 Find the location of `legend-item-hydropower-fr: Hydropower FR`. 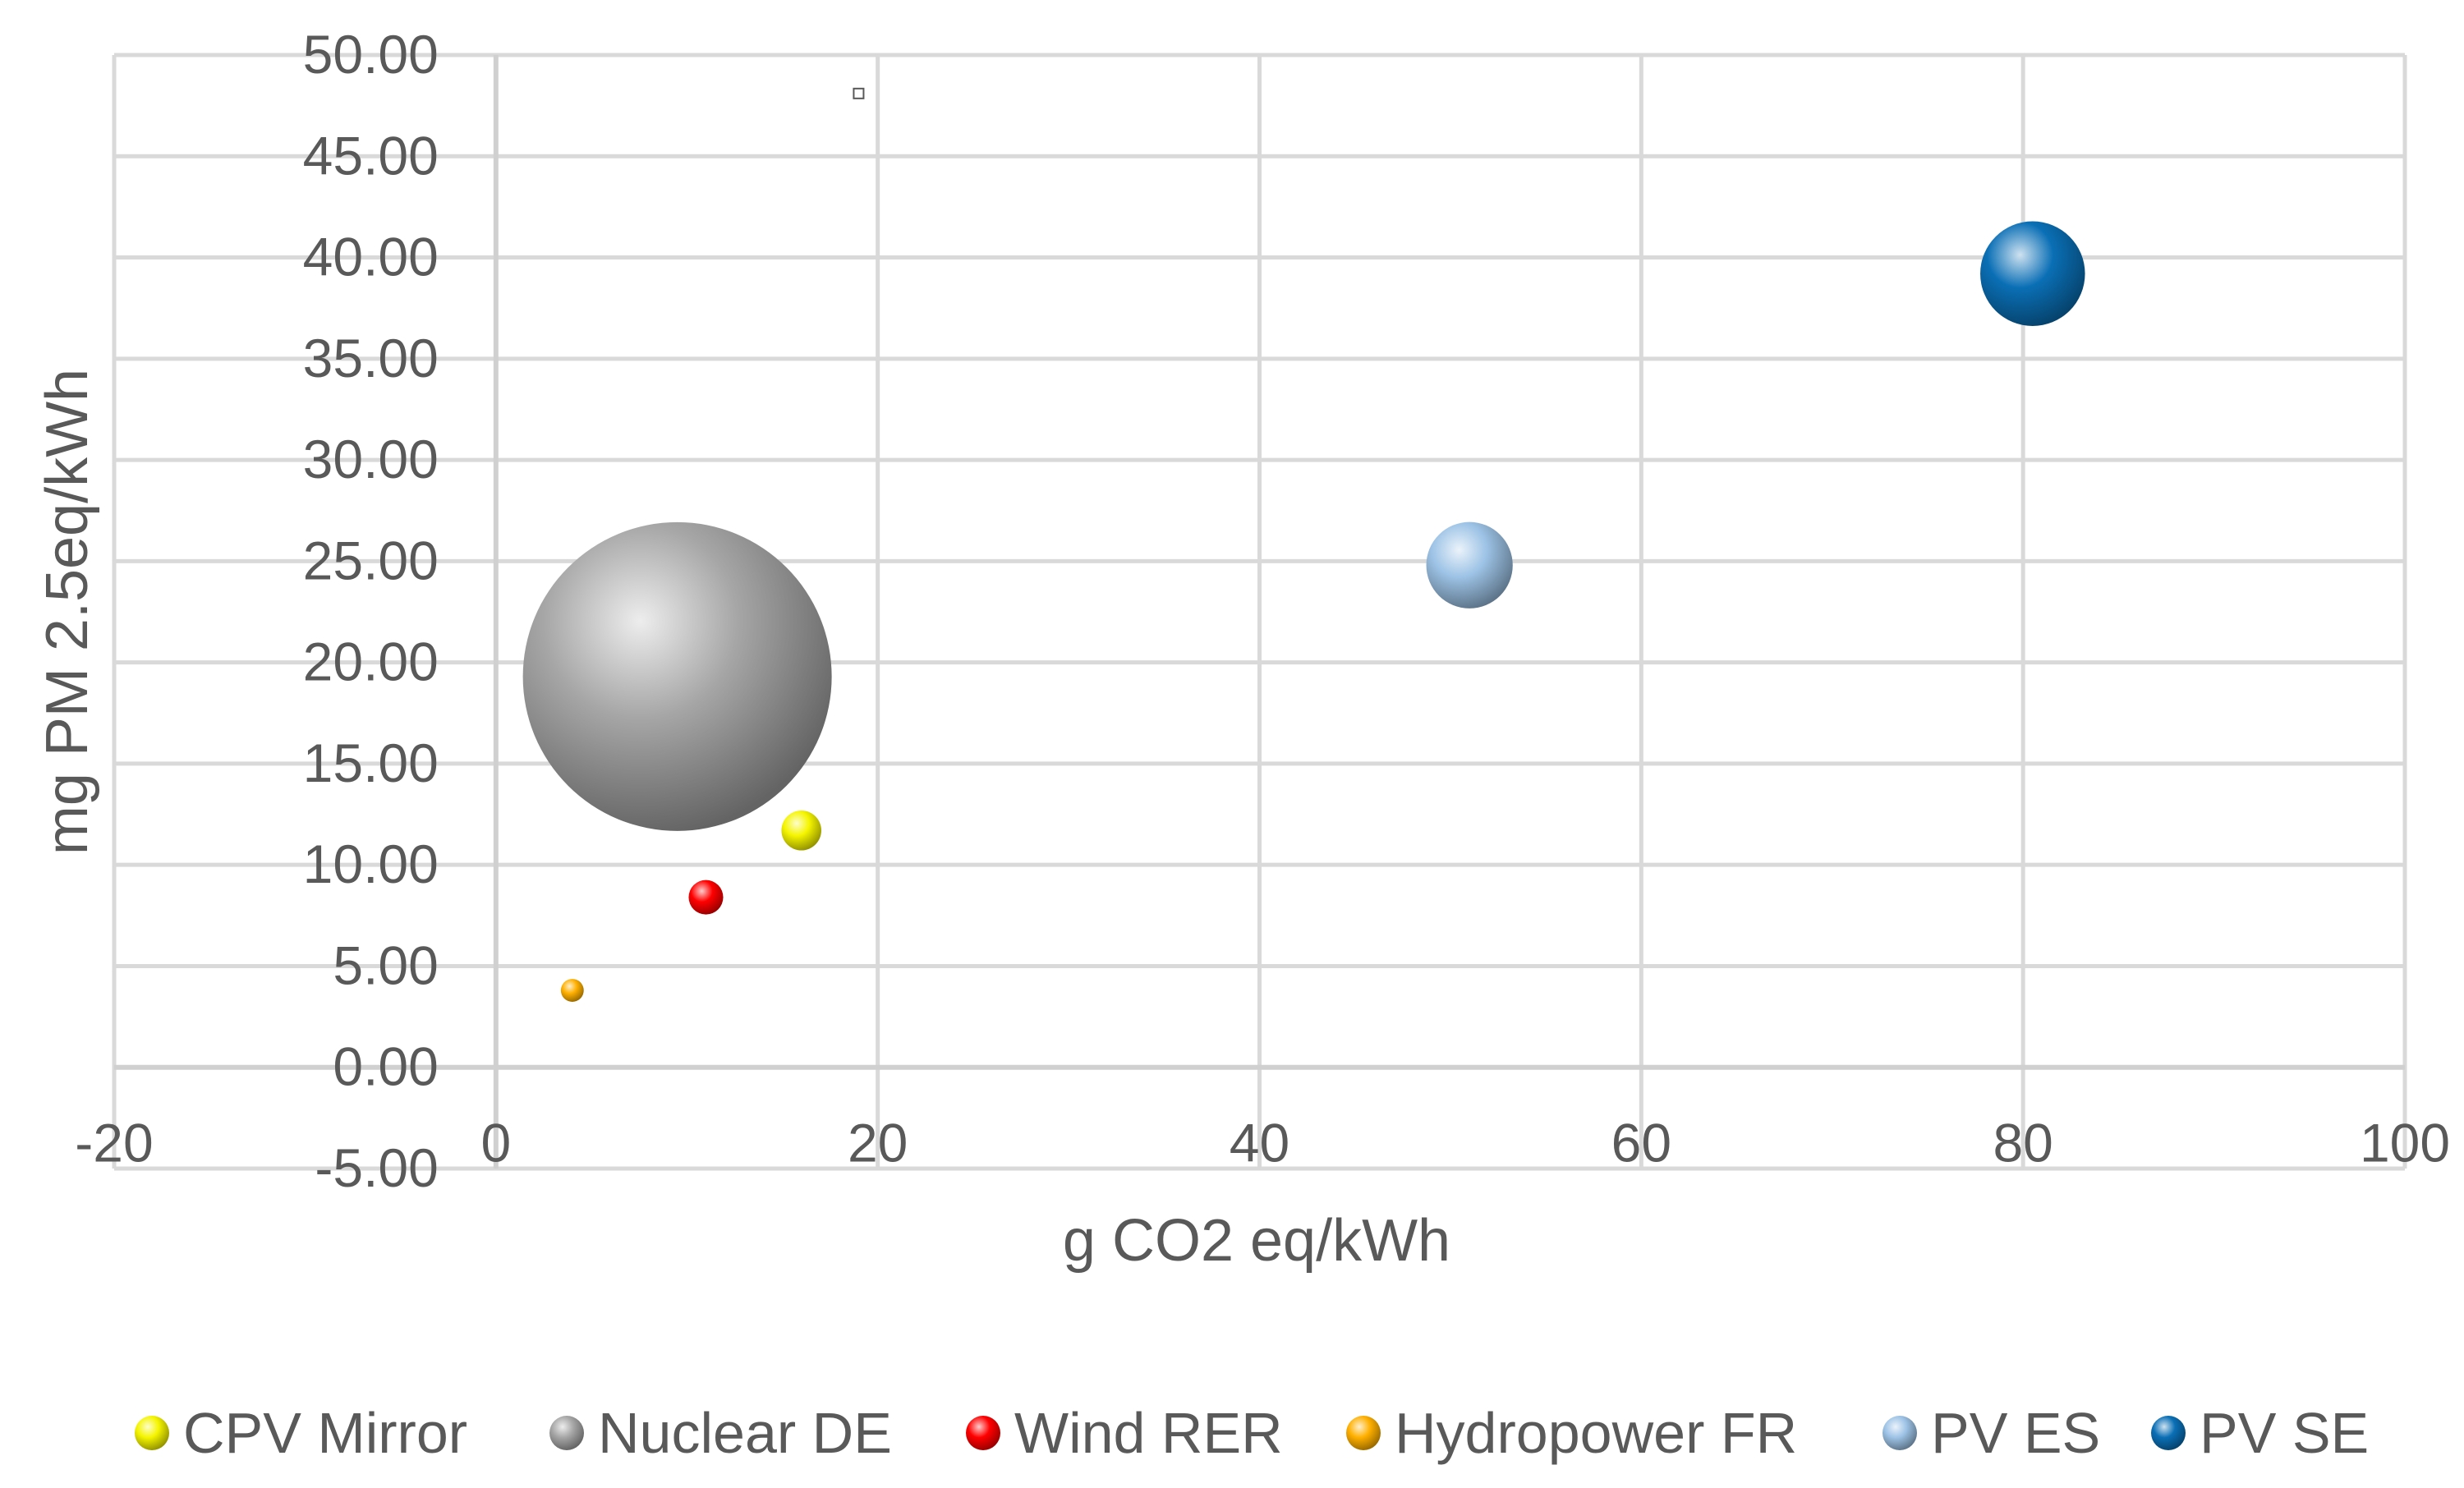

legend-item-hydropower-fr: Hydropower FR is located at coordinates (1571, 1433).